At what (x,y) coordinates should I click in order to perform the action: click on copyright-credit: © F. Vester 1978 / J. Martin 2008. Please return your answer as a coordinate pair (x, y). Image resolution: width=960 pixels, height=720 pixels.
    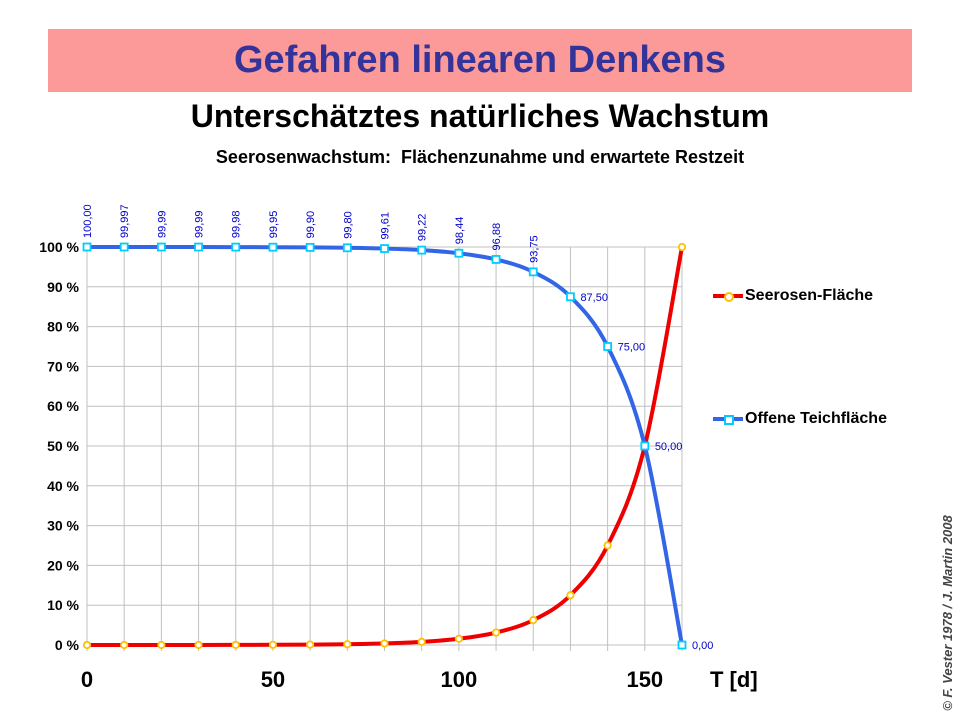
    Looking at the image, I should click on (947, 613).